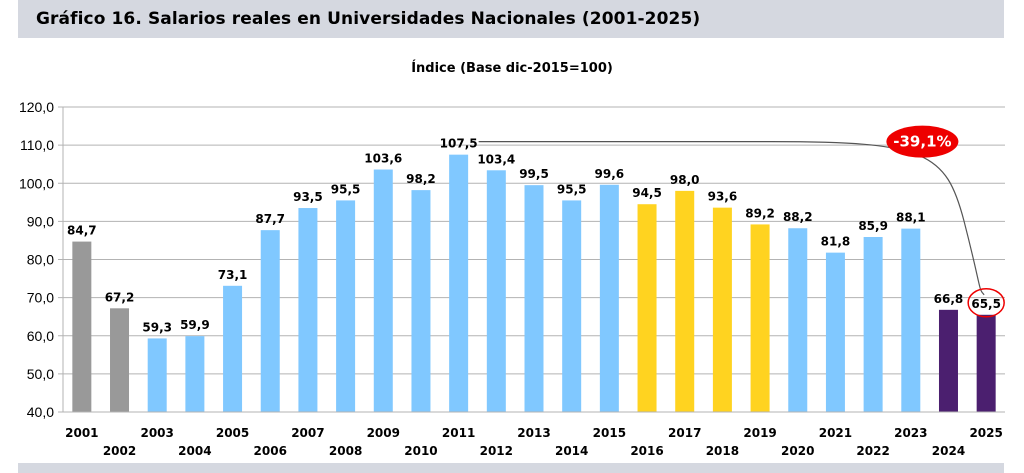 This screenshot has height=473, width=1024. I want to click on bar-2021, so click(835, 332).